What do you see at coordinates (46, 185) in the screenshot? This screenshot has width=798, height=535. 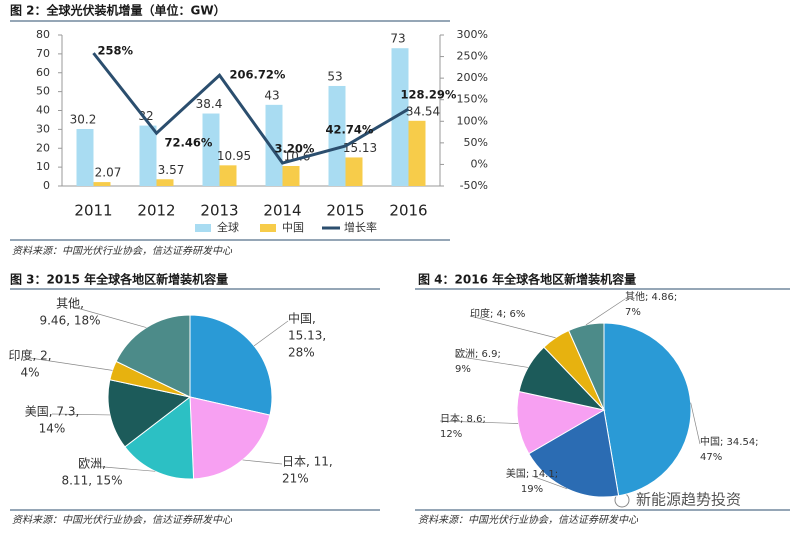 I see `y-tick-label: 0` at bounding box center [46, 185].